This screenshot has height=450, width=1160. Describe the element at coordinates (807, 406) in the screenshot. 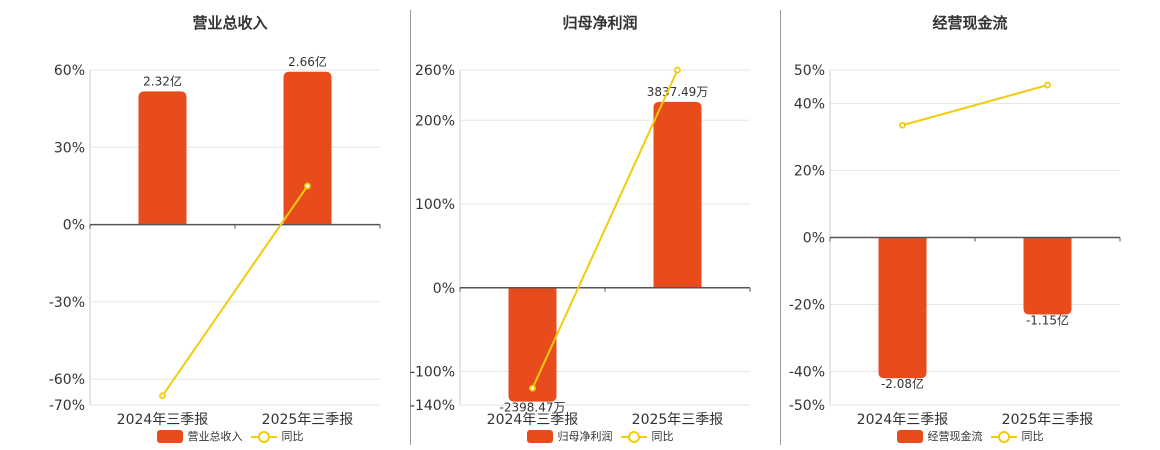

I see `y-tick-label: -50%` at that location.